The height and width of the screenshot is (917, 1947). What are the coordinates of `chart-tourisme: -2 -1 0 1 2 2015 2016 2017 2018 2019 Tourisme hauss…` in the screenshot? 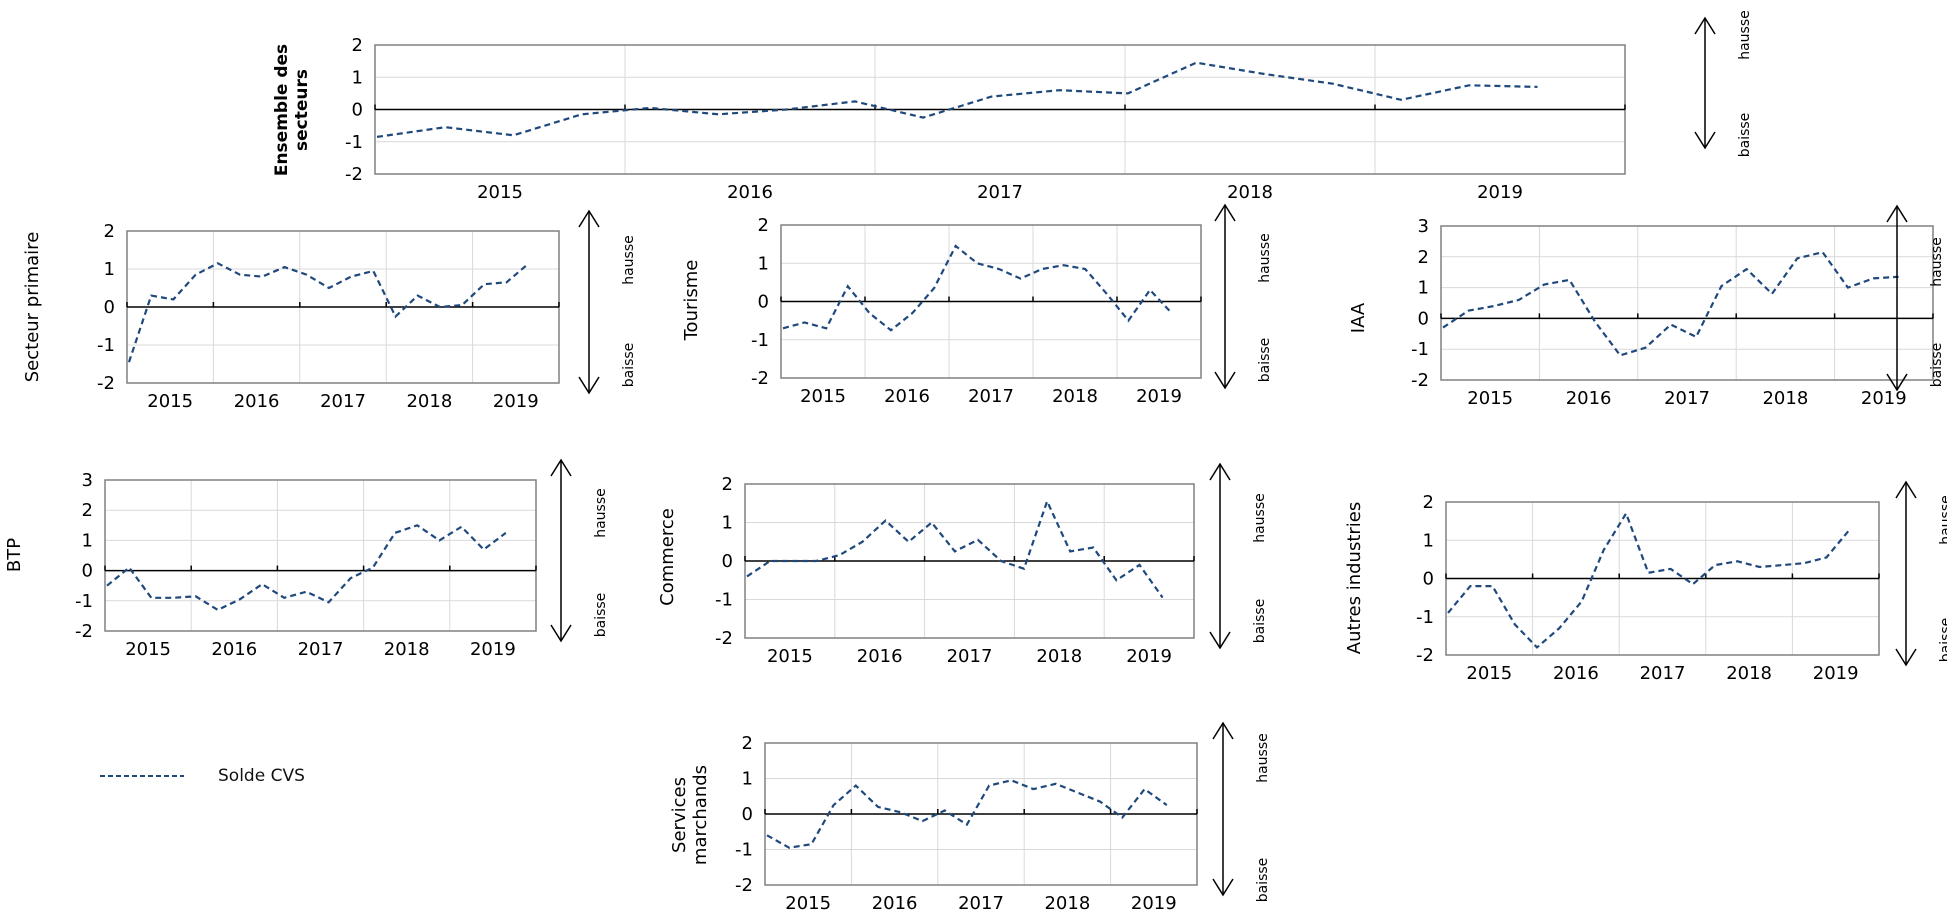 It's located at (977, 305).